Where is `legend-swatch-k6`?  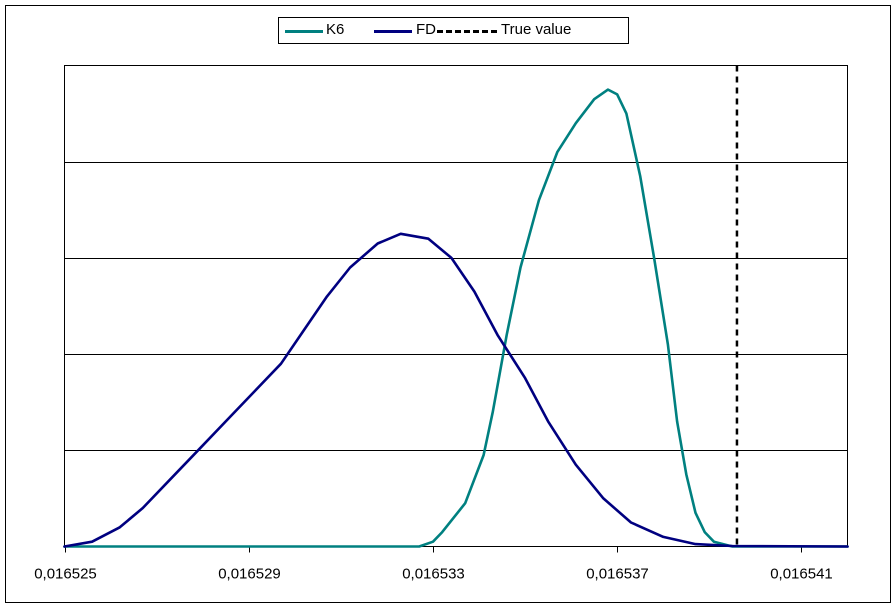 legend-swatch-k6 is located at coordinates (304, 31).